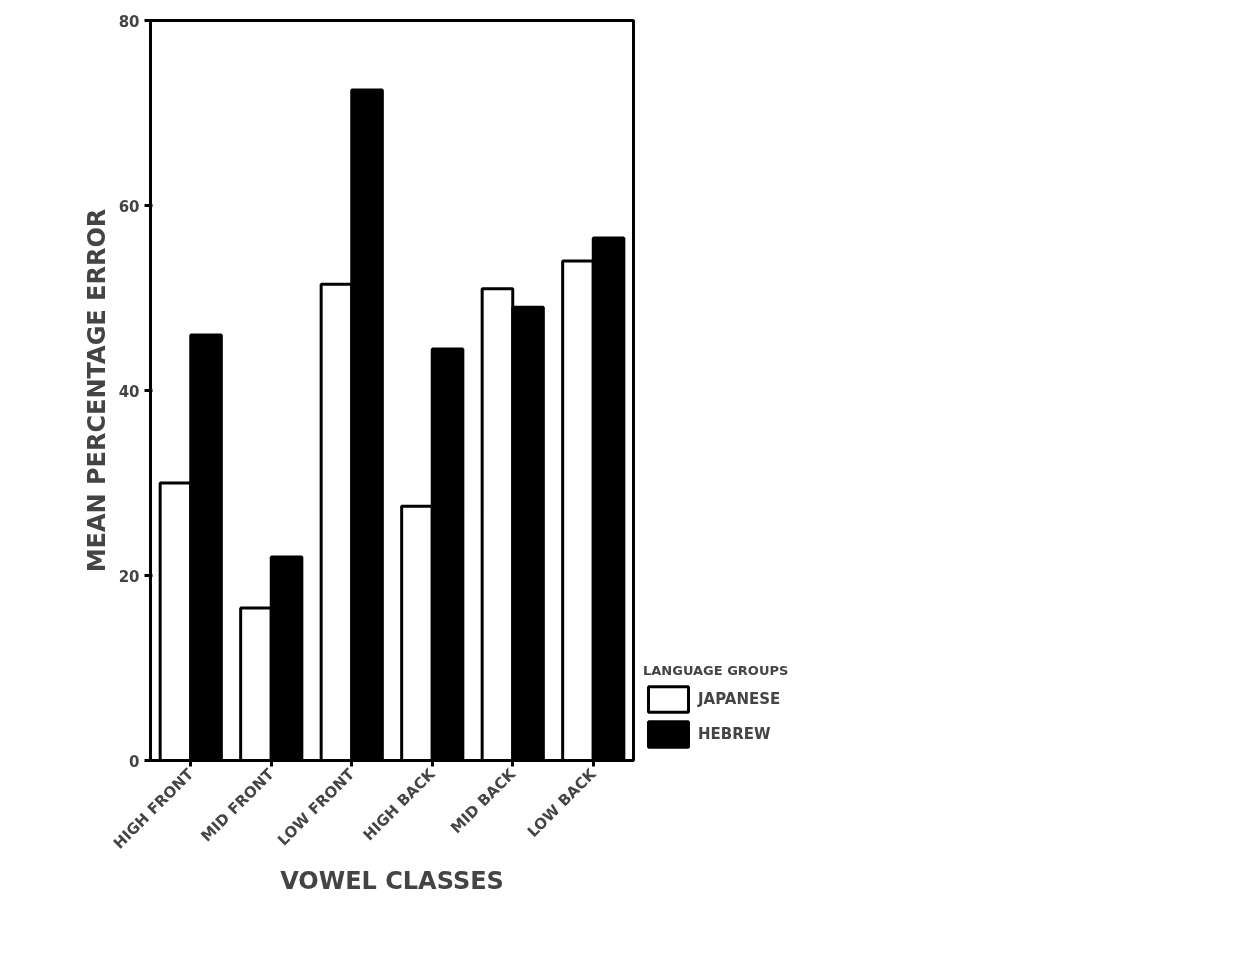 The image size is (1251, 959). I want to click on y-tick-label: 20, so click(129, 576).